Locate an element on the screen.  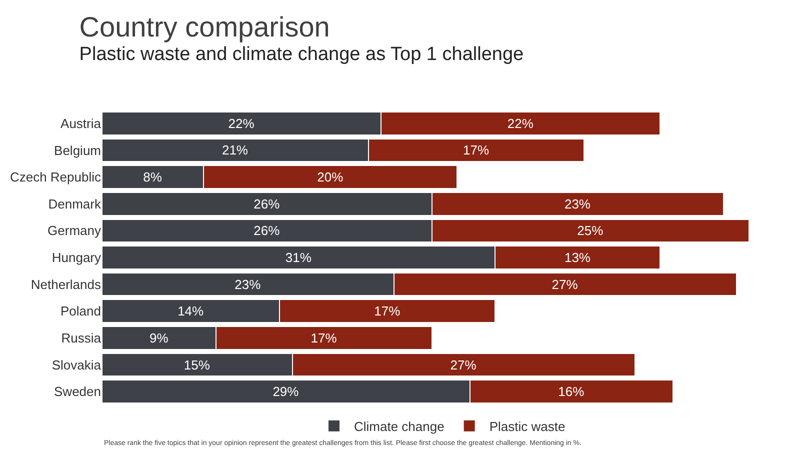
chart-subtitle: Plastic waste and climate change as Top 1 challenge is located at coordinates (301, 54).